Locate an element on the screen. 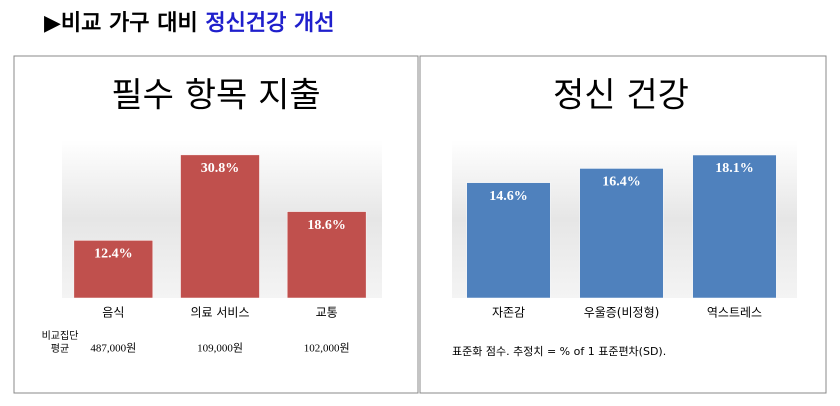 The height and width of the screenshot is (406, 840). x-tick-label: 음식 is located at coordinates (113, 313).